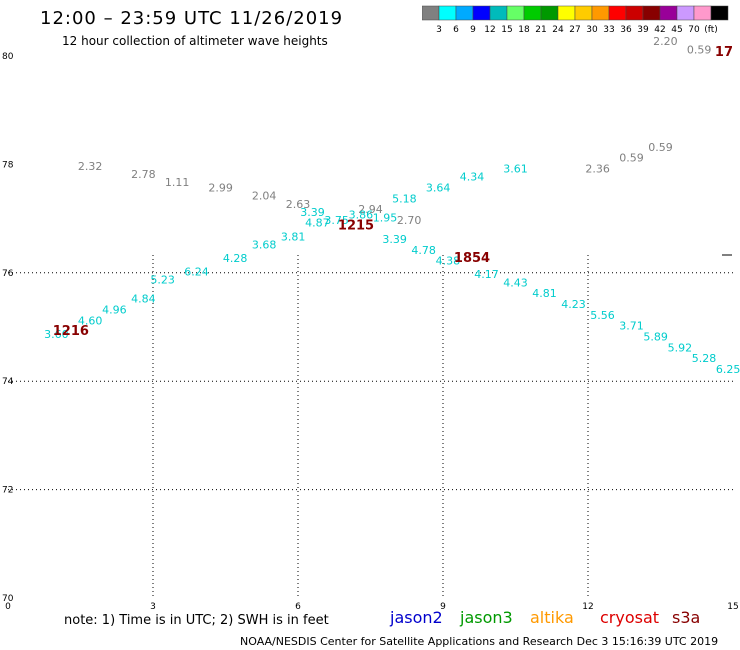 The image size is (740, 650). Describe the element at coordinates (71, 331) in the screenshot. I see `time-label: 1216` at that location.